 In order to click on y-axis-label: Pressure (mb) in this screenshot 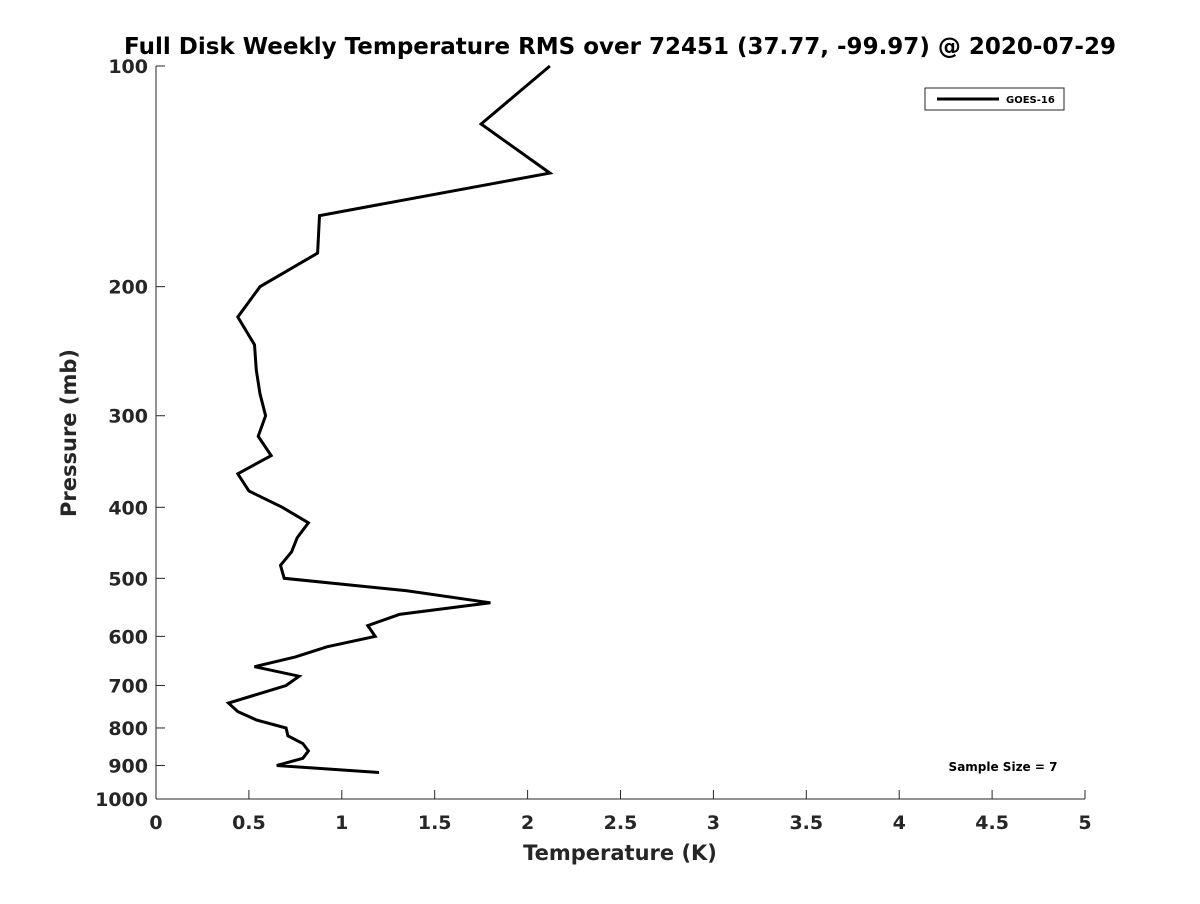, I will do `click(69, 433)`.